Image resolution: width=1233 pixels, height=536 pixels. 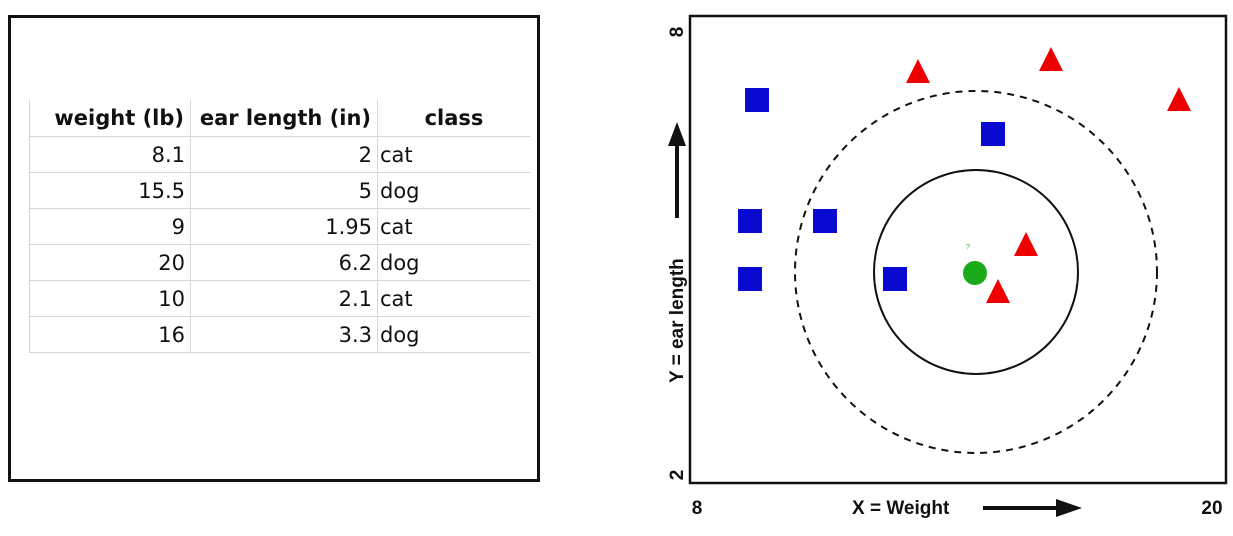 I want to click on table-row: 9 1.95 cat, so click(x=279, y=226).